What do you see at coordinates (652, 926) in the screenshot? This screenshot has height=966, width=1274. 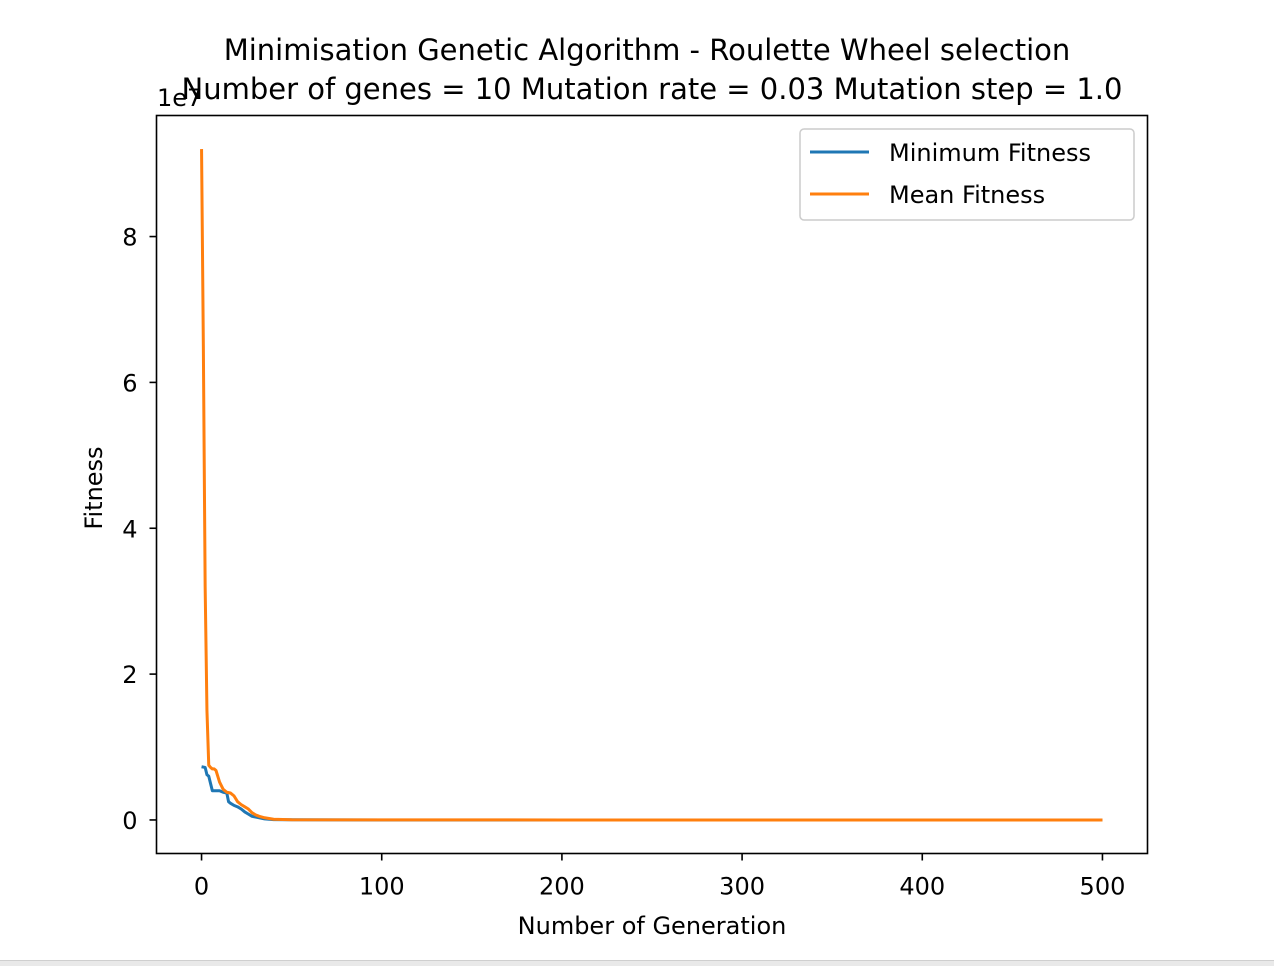 I see `x-axis-label: Number of Generation` at bounding box center [652, 926].